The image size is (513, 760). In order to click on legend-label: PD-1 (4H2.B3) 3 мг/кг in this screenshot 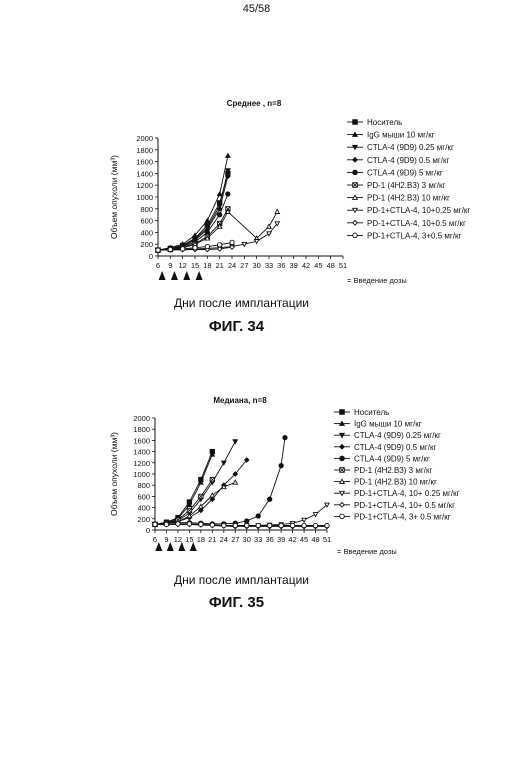, I will do `click(406, 185)`.